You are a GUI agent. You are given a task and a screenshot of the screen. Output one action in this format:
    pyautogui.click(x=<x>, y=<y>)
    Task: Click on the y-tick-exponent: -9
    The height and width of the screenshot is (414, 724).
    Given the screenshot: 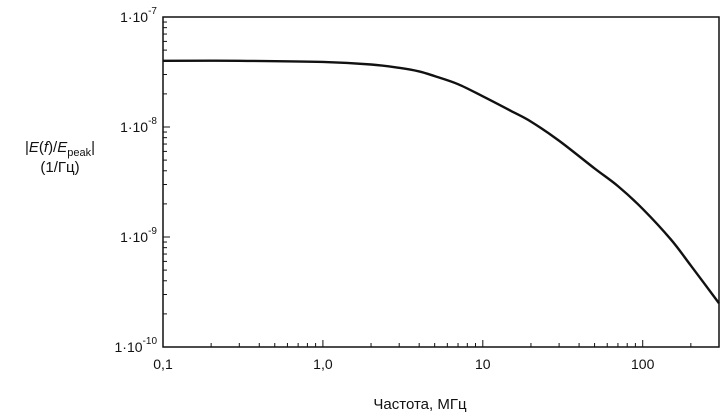 What is the action you would take?
    pyautogui.click(x=152, y=231)
    